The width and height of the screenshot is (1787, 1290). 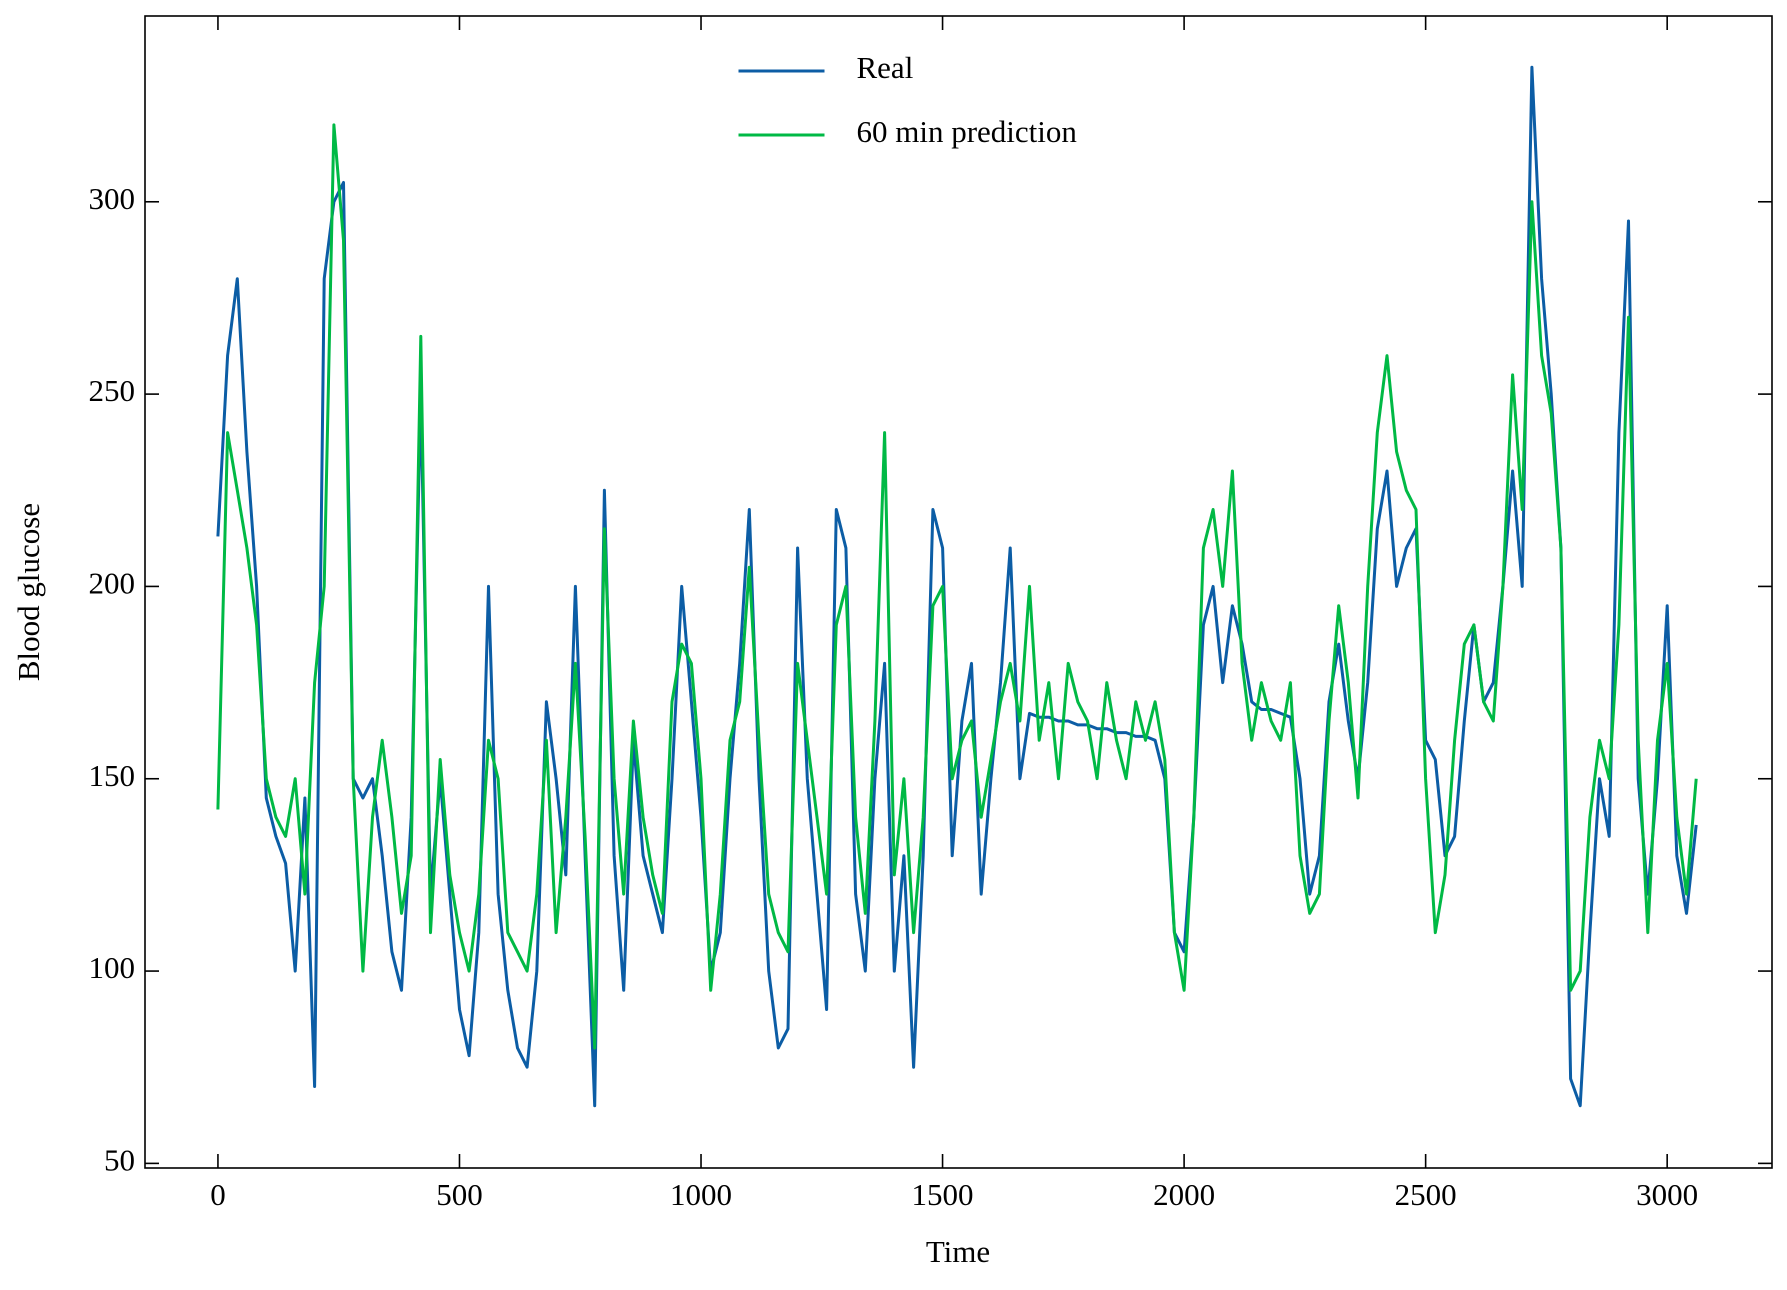 What do you see at coordinates (943, 1194) in the screenshot?
I see `x-tick-label: 1500` at bounding box center [943, 1194].